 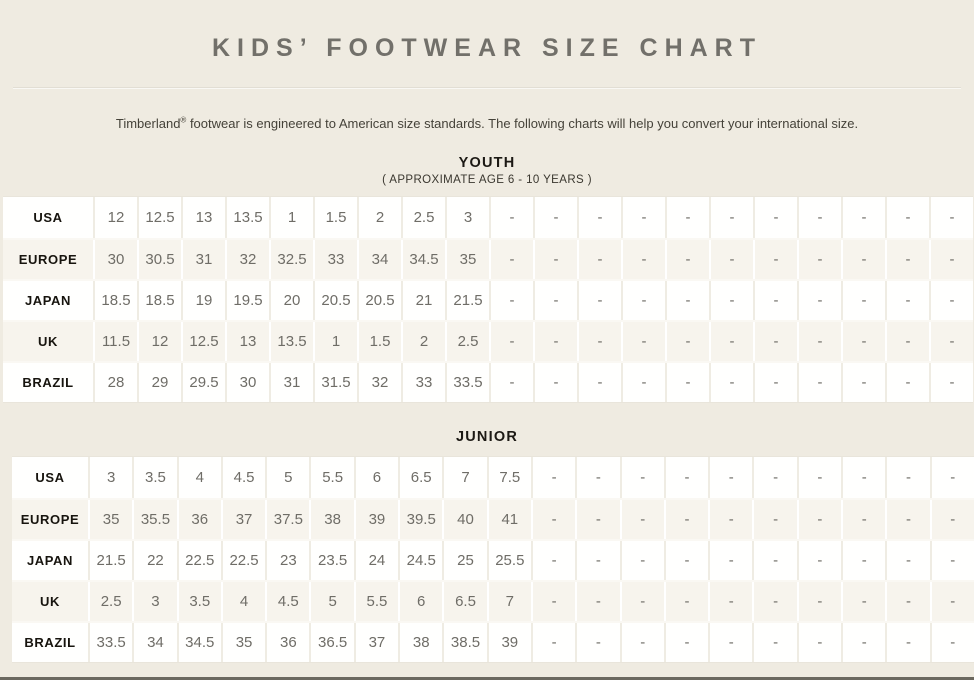 What do you see at coordinates (115, 341) in the screenshot?
I see `size-cell: 11.5` at bounding box center [115, 341].